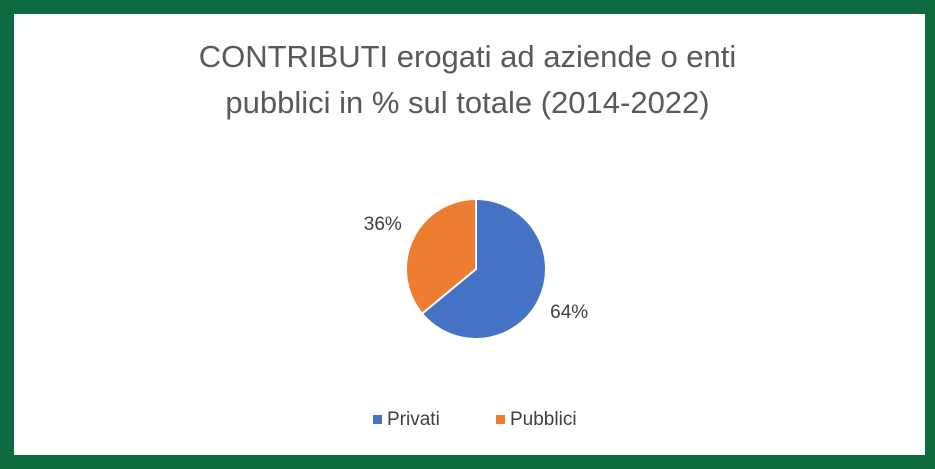 The image size is (935, 469). What do you see at coordinates (543, 419) in the screenshot?
I see `legend-label: Pubblici` at bounding box center [543, 419].